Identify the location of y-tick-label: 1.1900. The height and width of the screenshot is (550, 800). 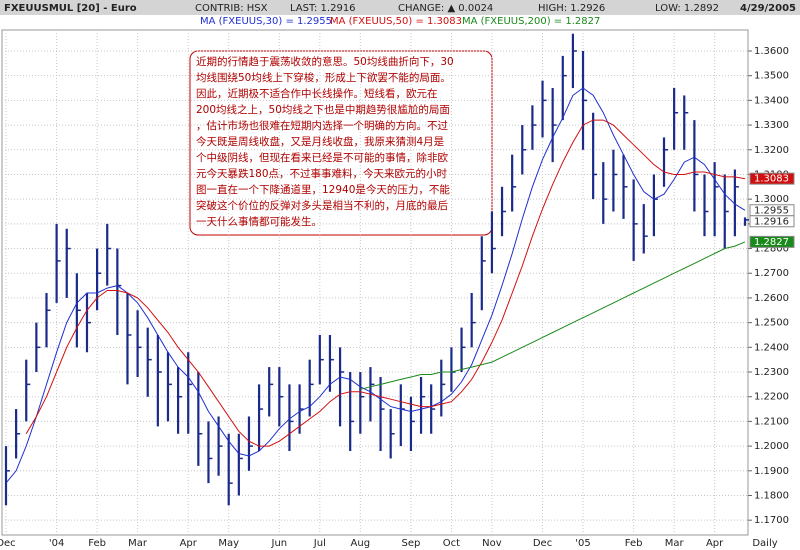
(771, 471).